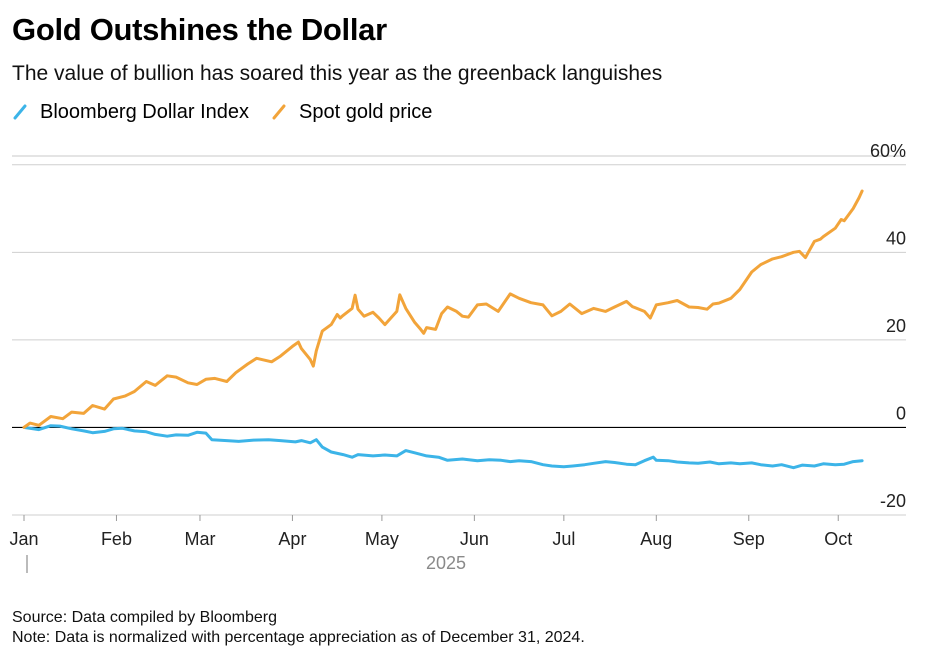  I want to click on y-tick-label: 40, so click(896, 238).